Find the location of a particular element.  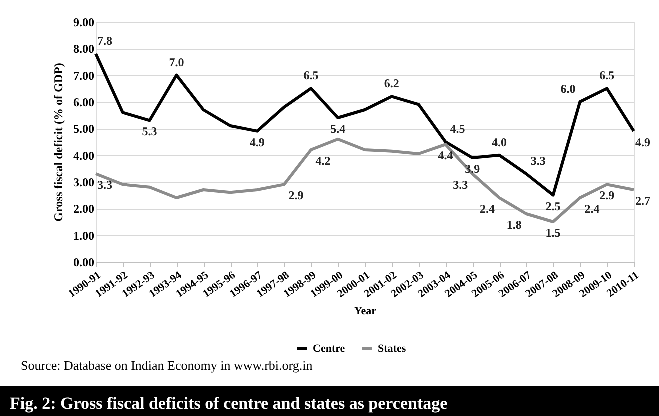

data-label: 2.5 is located at coordinates (553, 206).